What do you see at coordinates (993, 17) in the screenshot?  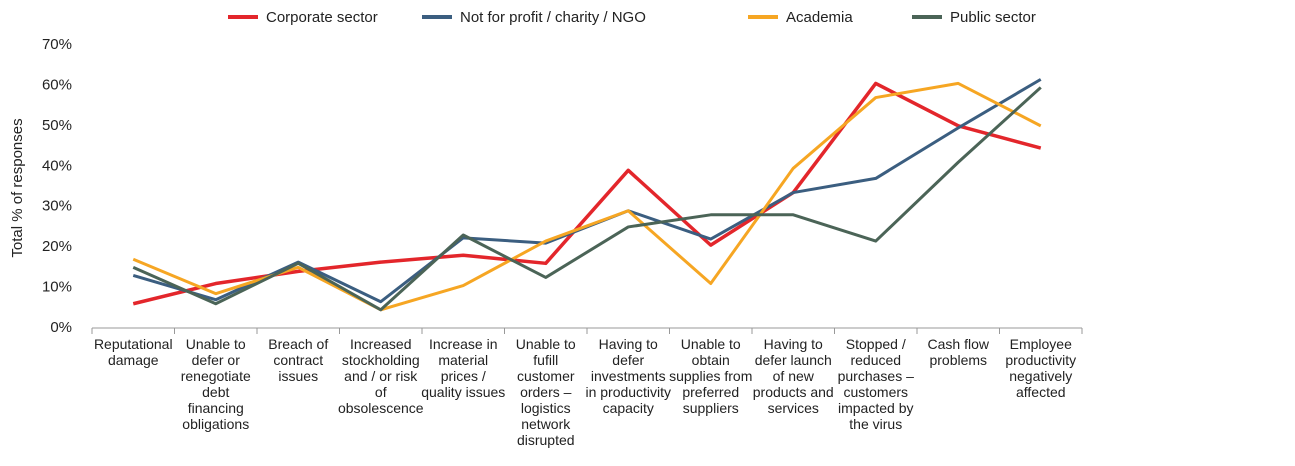 I see `legend-label: Public sector` at bounding box center [993, 17].